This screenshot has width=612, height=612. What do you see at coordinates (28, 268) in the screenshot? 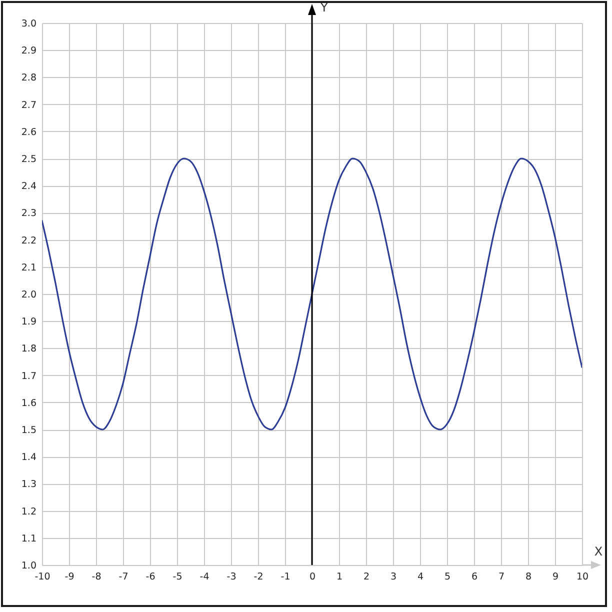
I see `y-tick-label: 2.1` at bounding box center [28, 268].